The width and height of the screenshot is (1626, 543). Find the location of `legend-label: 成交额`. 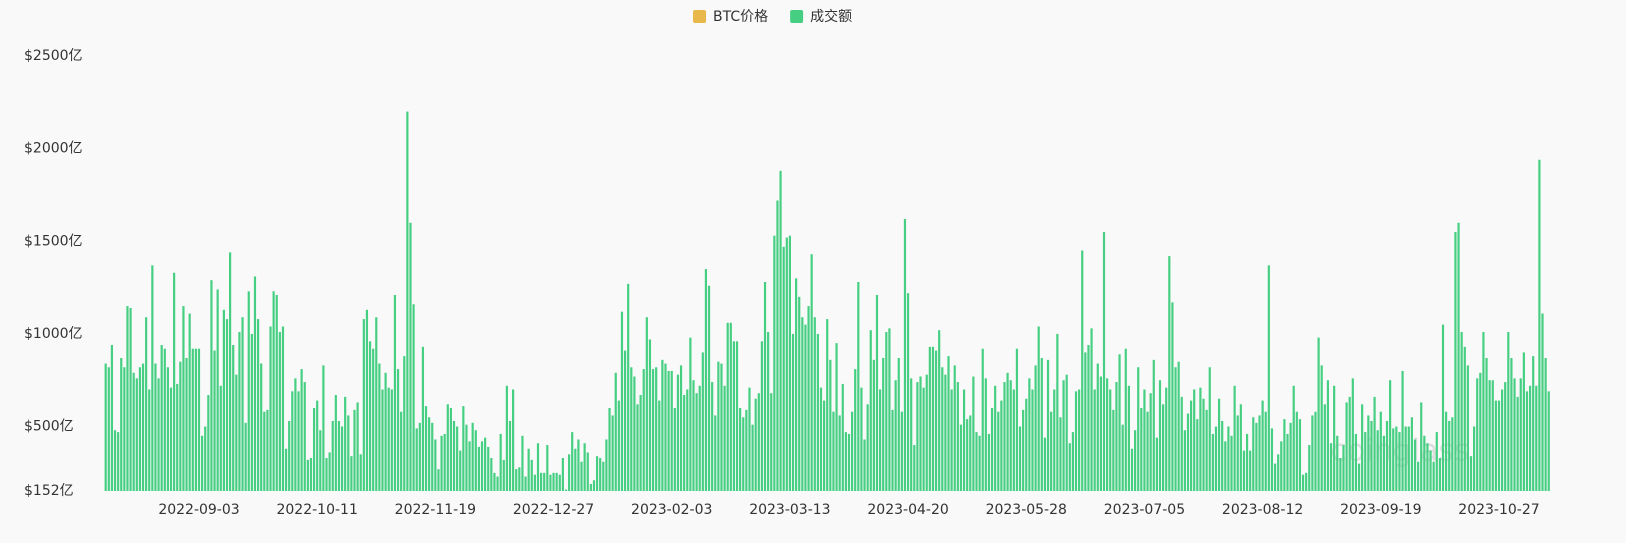

legend-label: 成交额 is located at coordinates (831, 16).